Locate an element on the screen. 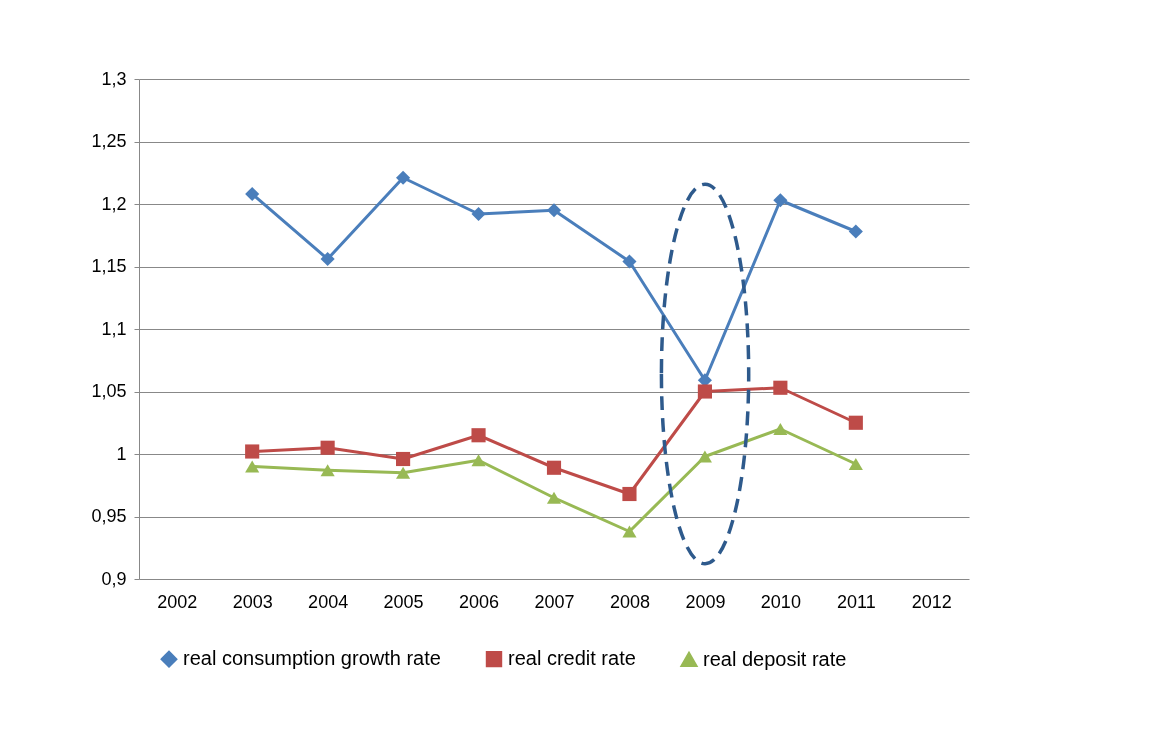  x-tick-label: 2012 is located at coordinates (931, 601).